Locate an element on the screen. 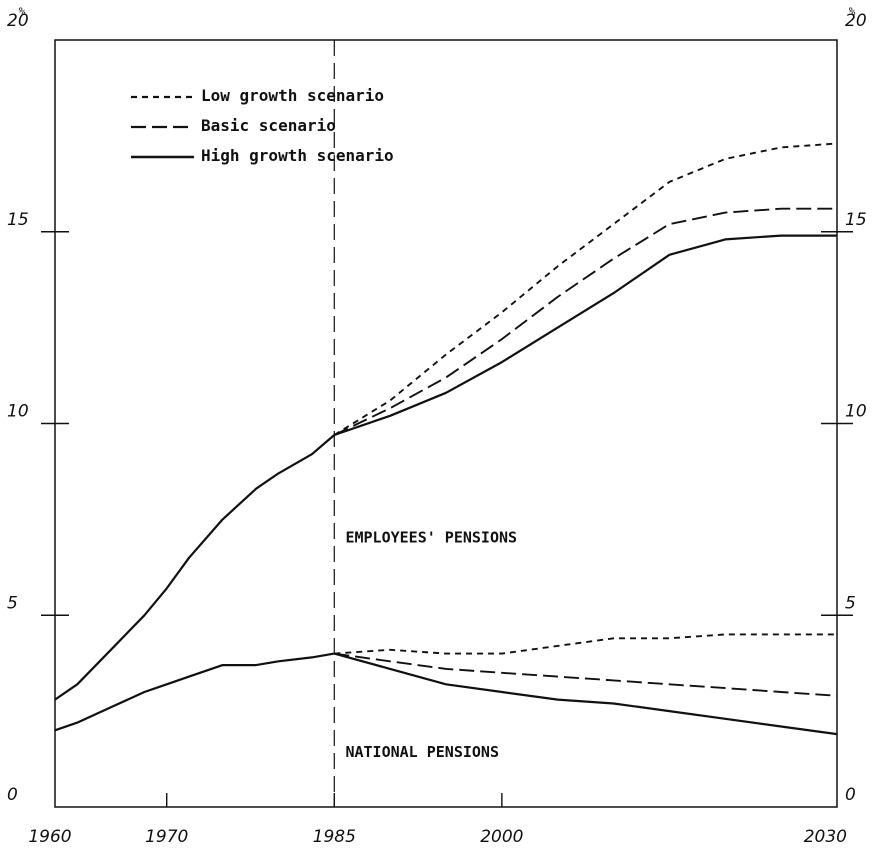 The width and height of the screenshot is (874, 854). left-unit-label: % is located at coordinates (22, 11).